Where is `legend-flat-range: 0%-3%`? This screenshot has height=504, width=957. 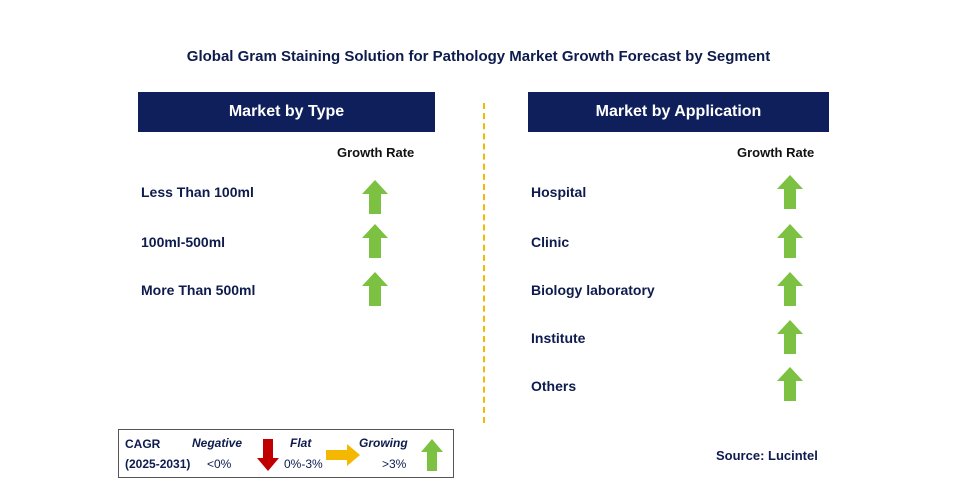 legend-flat-range: 0%-3% is located at coordinates (303, 464).